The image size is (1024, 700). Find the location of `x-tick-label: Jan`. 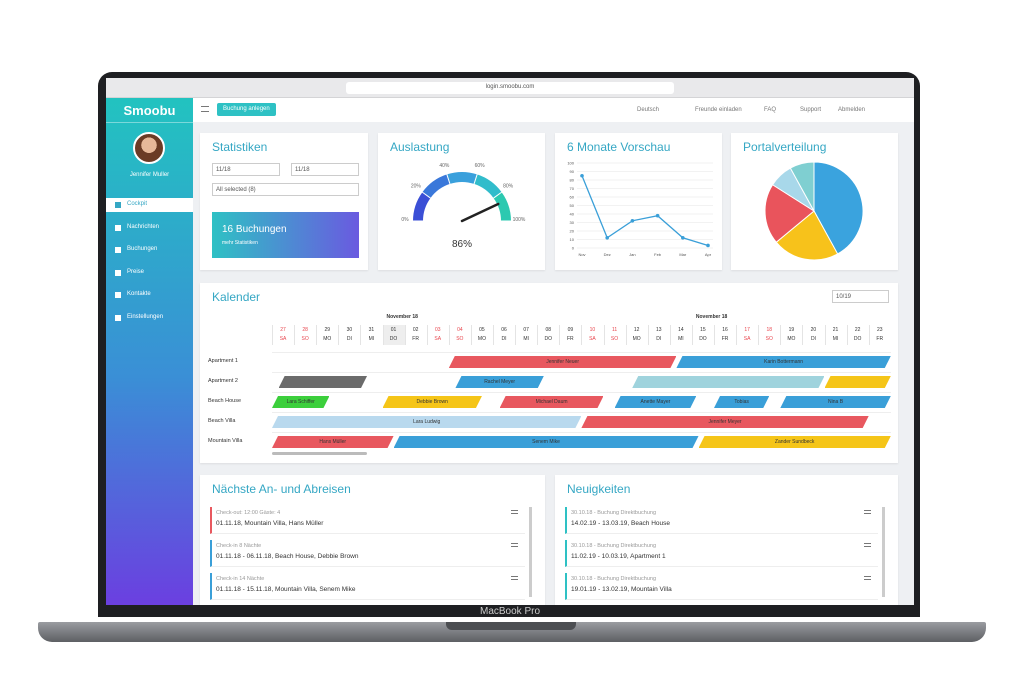

x-tick-label: Jan is located at coordinates (632, 254).